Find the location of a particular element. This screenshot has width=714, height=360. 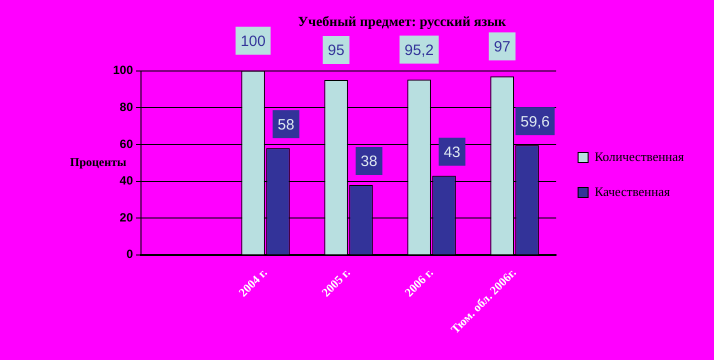

y-tick-label: 40 is located at coordinates (127, 181).